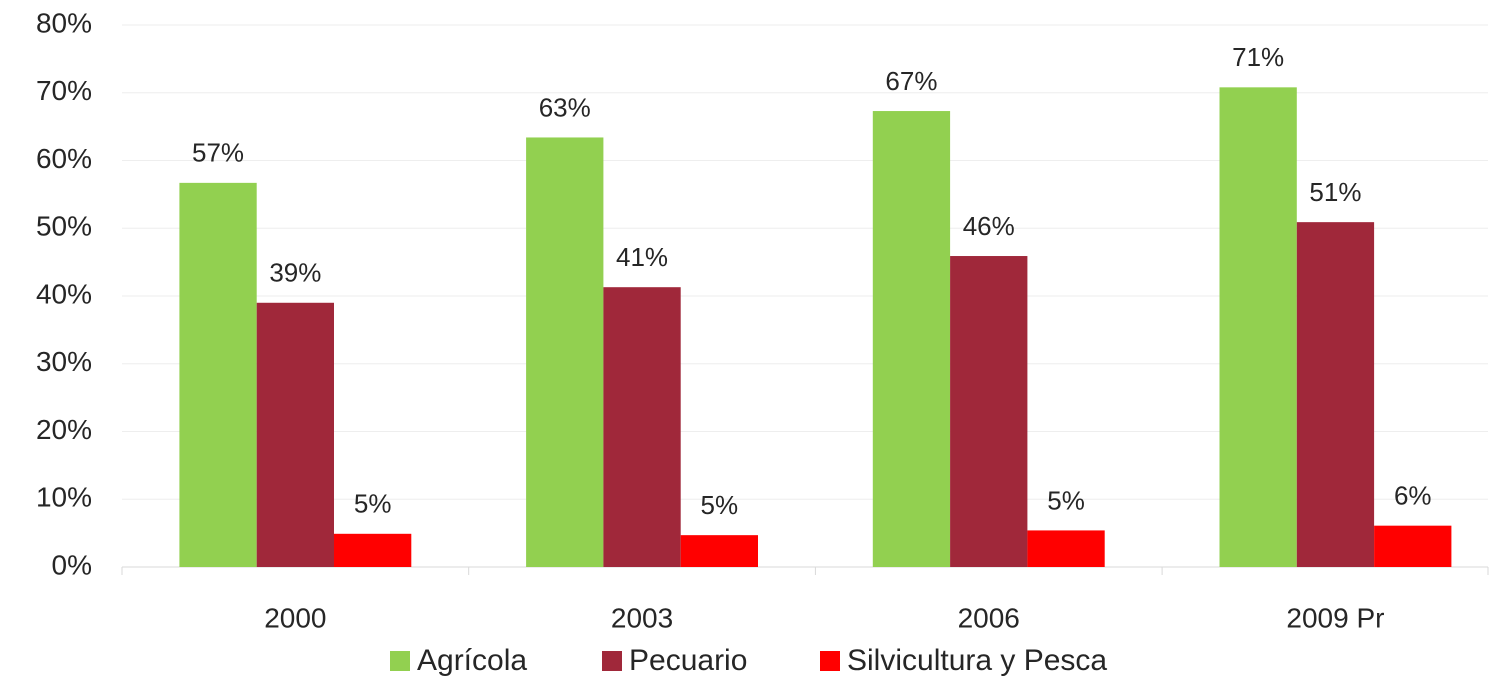 The width and height of the screenshot is (1490, 683). What do you see at coordinates (64, 90) in the screenshot?
I see `y-tick-label: 70%` at bounding box center [64, 90].